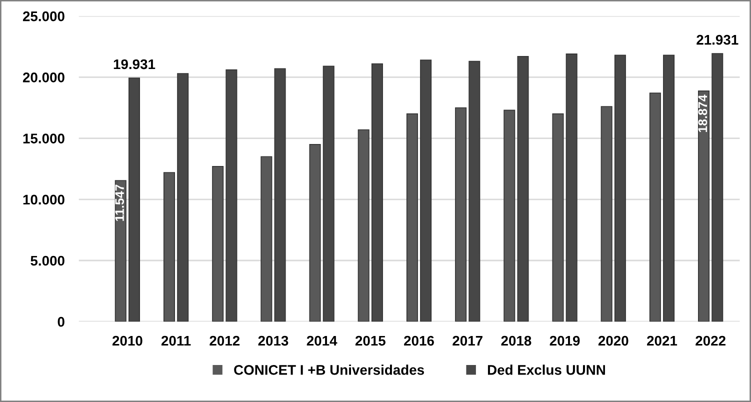 The width and height of the screenshot is (751, 402). What do you see at coordinates (419, 341) in the screenshot?
I see `x-tick-label: 2016` at bounding box center [419, 341].